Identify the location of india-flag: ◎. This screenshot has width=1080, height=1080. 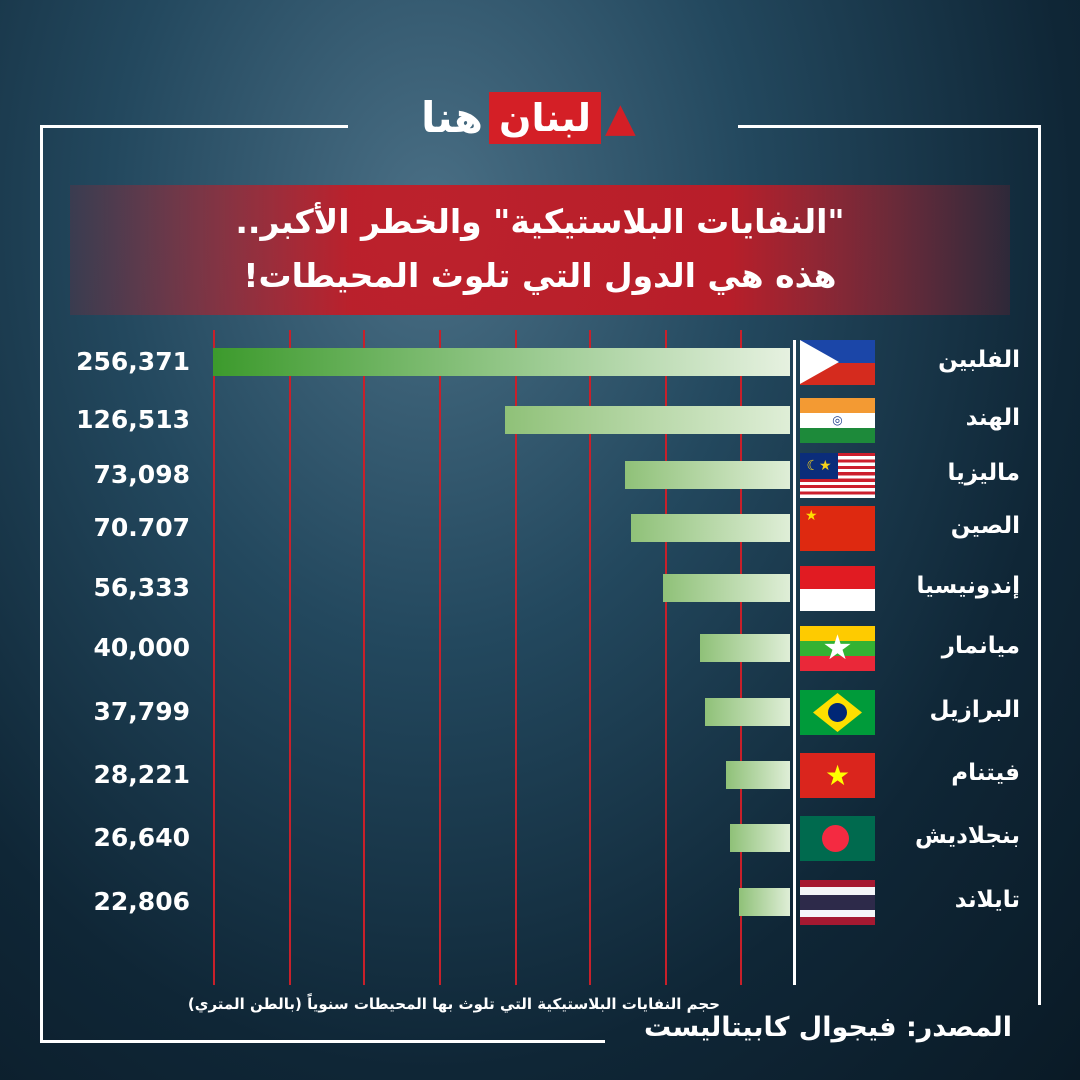
(837, 420).